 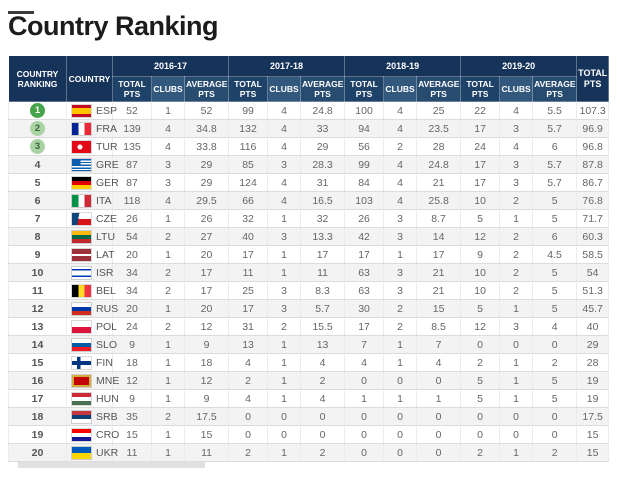 What do you see at coordinates (323, 165) in the screenshot?
I see `average-pts-cell: 28.3` at bounding box center [323, 165].